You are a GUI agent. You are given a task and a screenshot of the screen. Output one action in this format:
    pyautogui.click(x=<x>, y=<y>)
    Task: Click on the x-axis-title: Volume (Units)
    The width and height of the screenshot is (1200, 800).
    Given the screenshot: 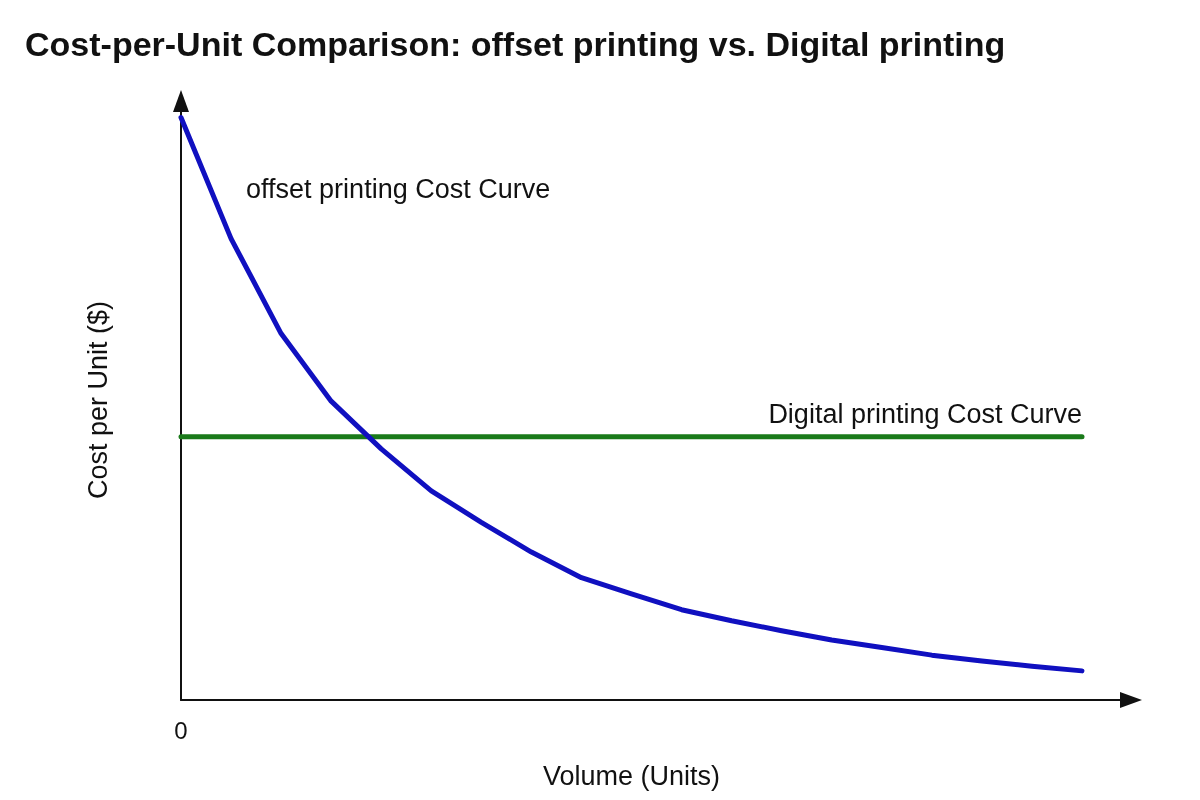 What is the action you would take?
    pyautogui.click(x=631, y=775)
    